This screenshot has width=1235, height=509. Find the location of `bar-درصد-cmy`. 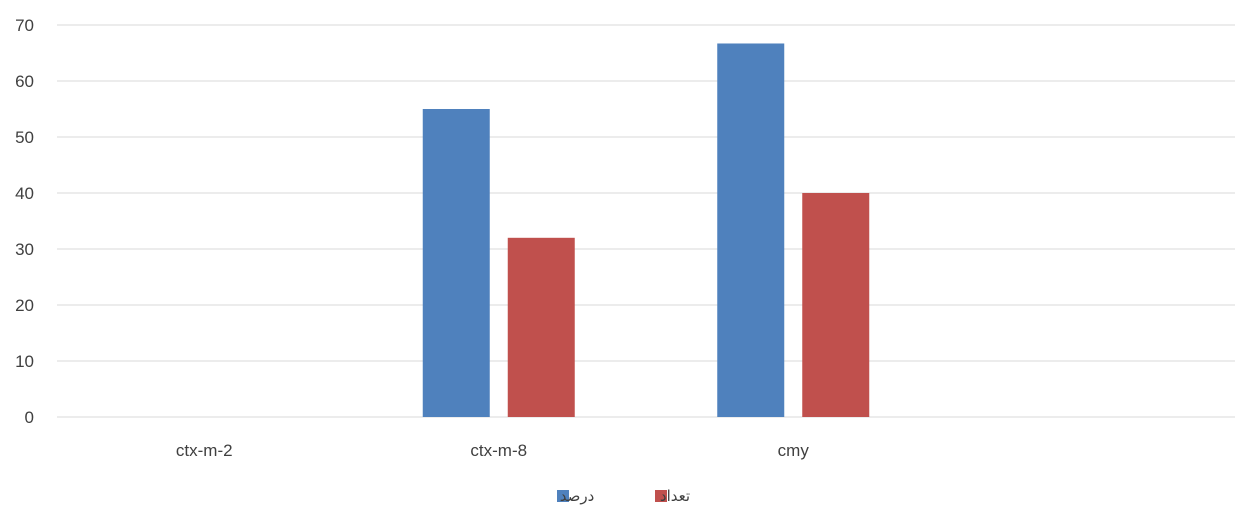

bar-درصد-cmy is located at coordinates (751, 230).